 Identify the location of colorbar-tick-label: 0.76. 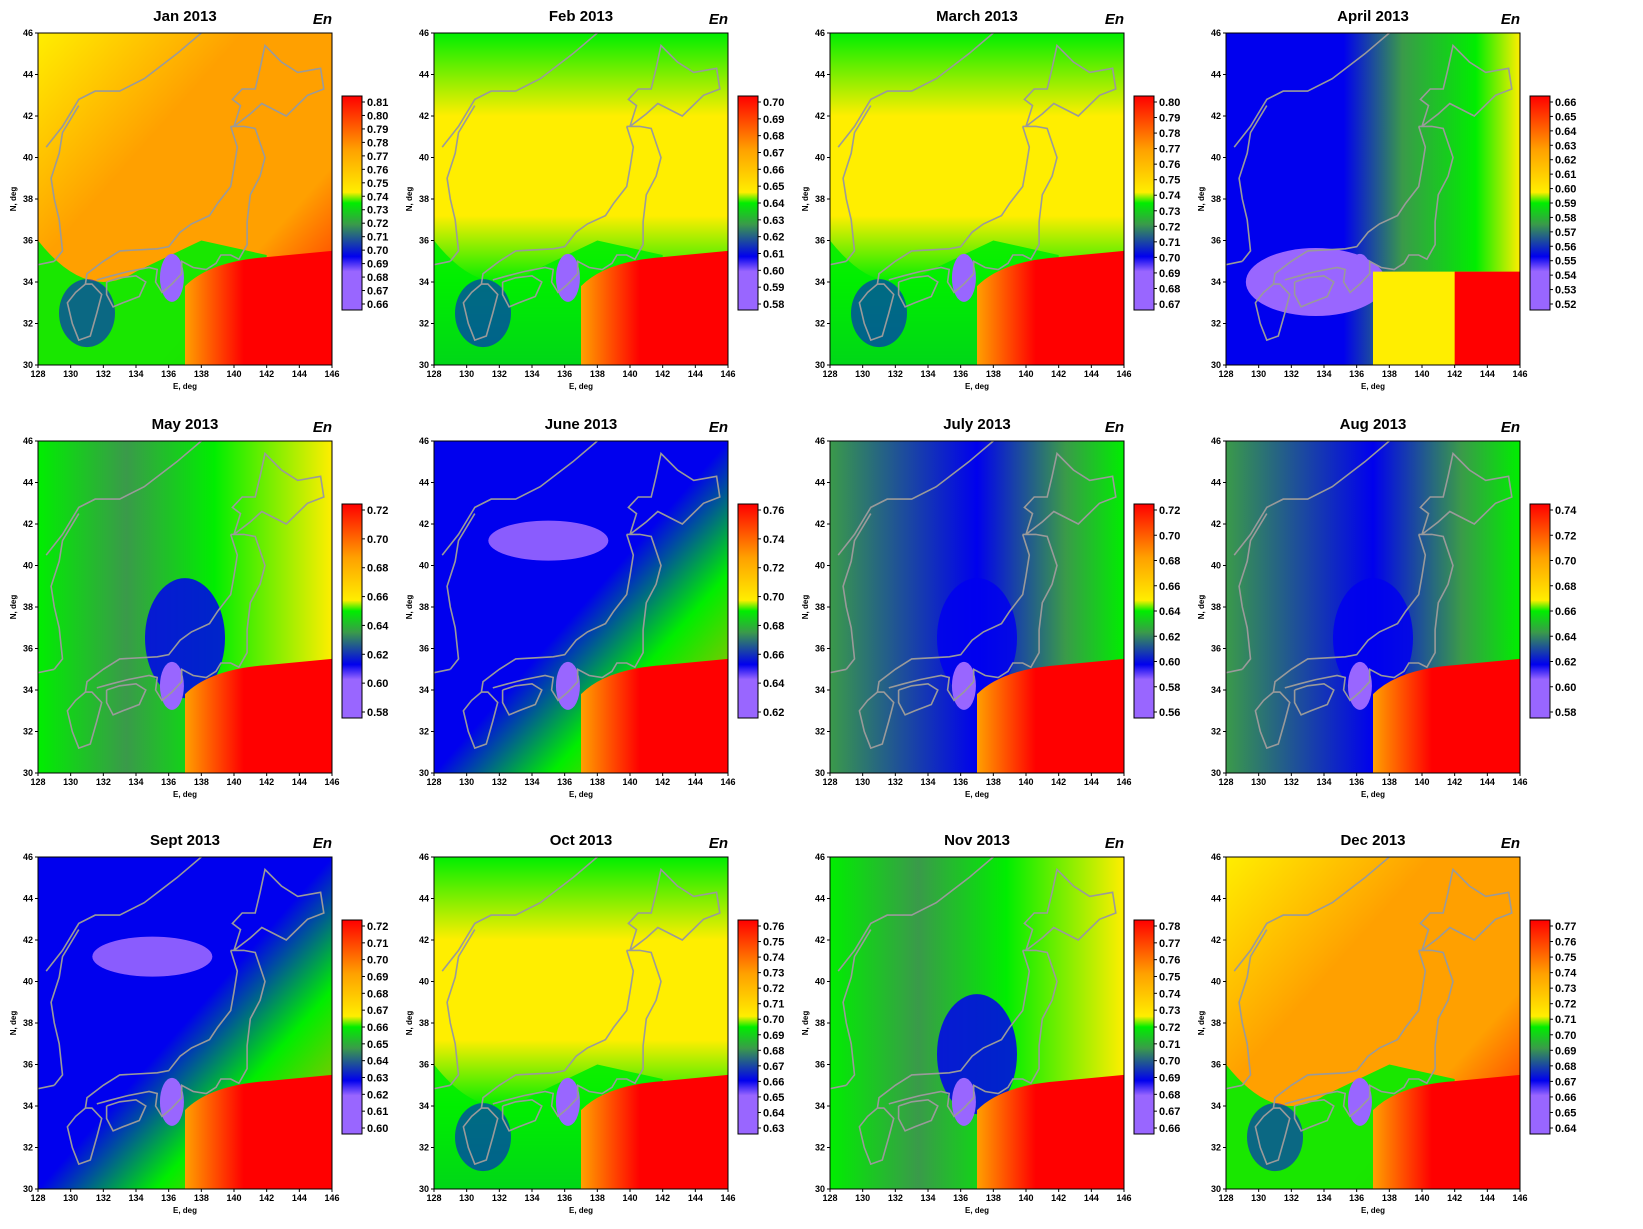
(1169, 961).